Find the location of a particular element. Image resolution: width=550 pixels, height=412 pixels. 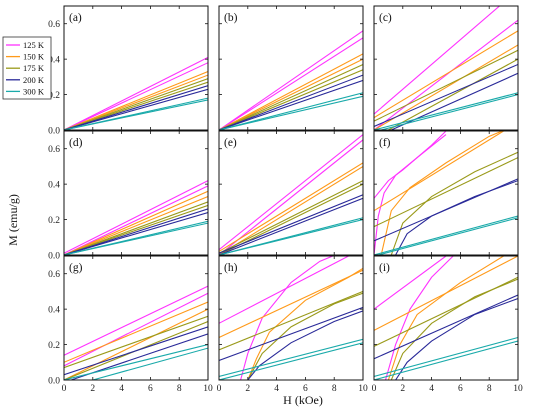

panel-f: (f) is located at coordinates (446, 193).